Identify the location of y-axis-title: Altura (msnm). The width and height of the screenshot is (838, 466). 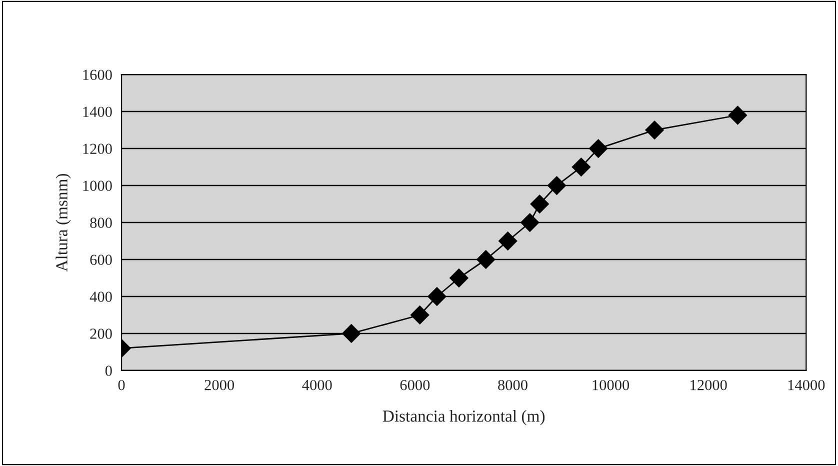
(63, 223).